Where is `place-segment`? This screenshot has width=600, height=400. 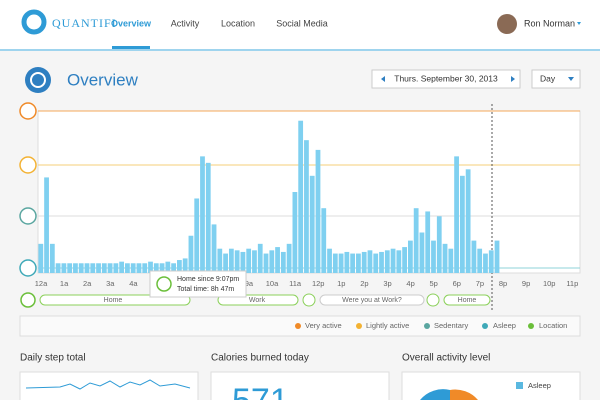 place-segment is located at coordinates (467, 300).